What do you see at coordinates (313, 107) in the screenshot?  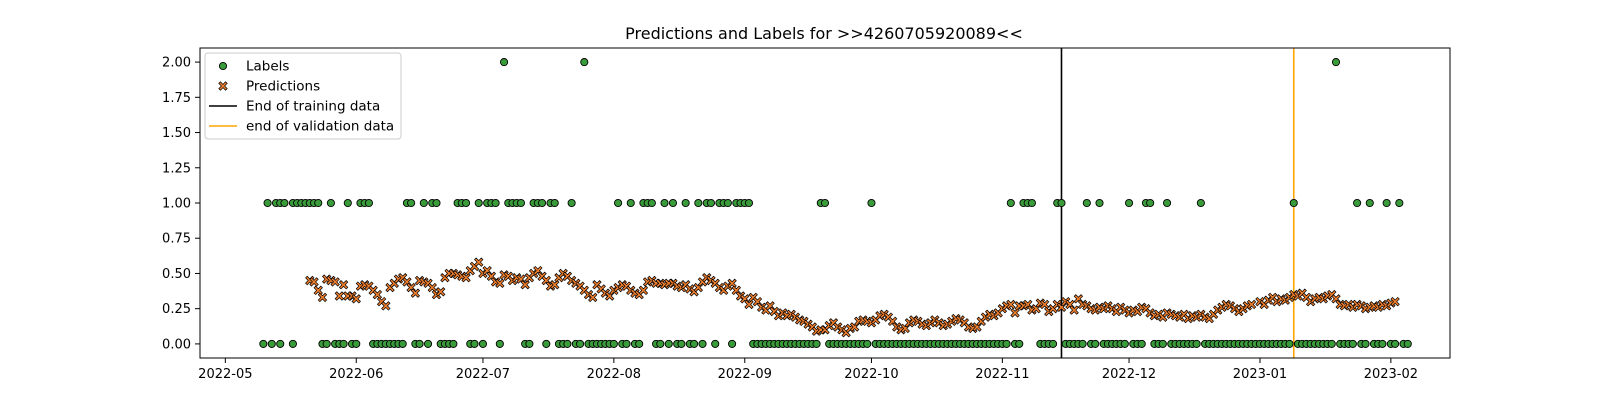 I see `legend-label: End of training data` at bounding box center [313, 107].